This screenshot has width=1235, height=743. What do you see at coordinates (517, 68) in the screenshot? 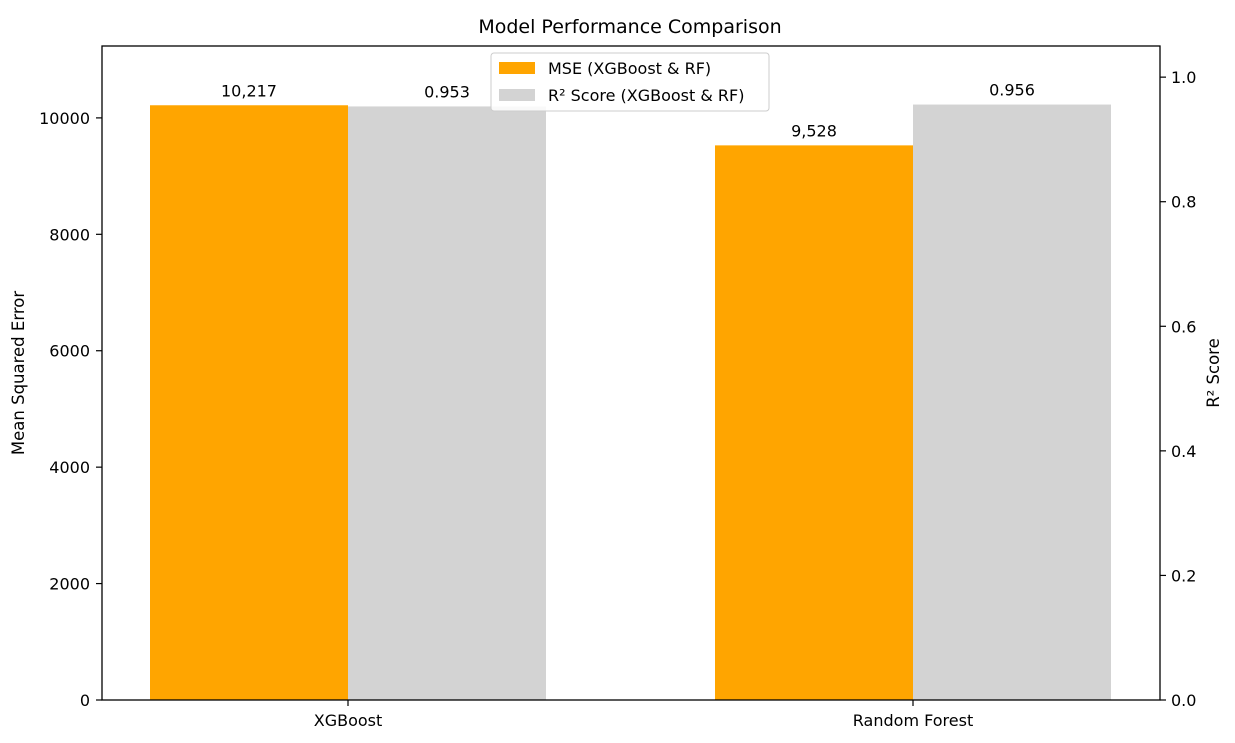
I see `legend-swatch-mse` at bounding box center [517, 68].